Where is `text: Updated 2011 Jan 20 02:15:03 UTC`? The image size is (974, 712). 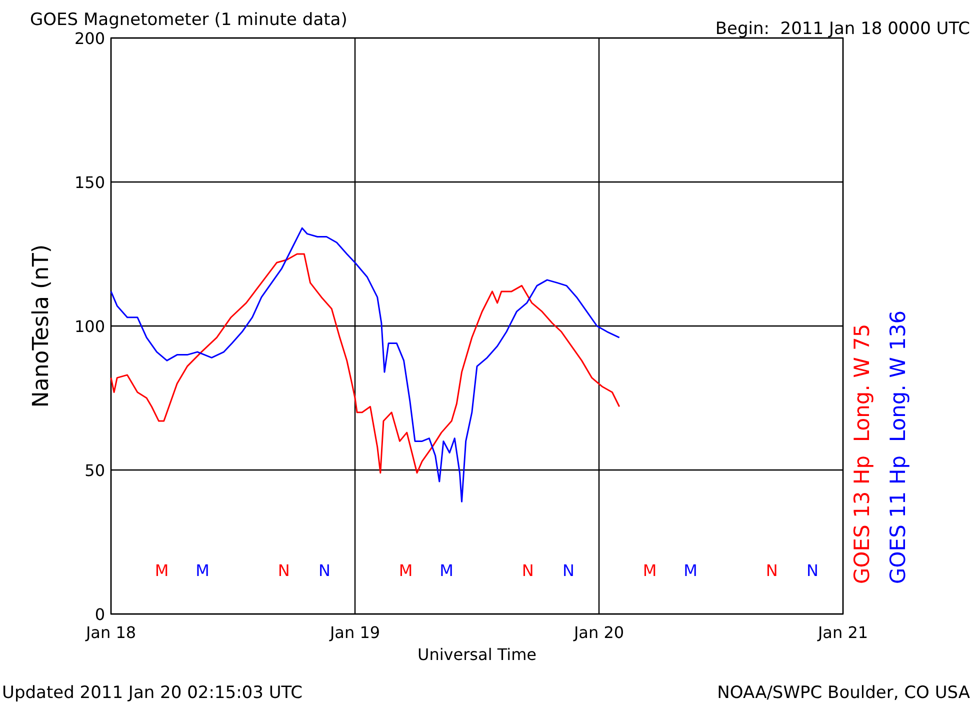 text: Updated 2011 Jan 20 02:15:03 UTC is located at coordinates (152, 693).